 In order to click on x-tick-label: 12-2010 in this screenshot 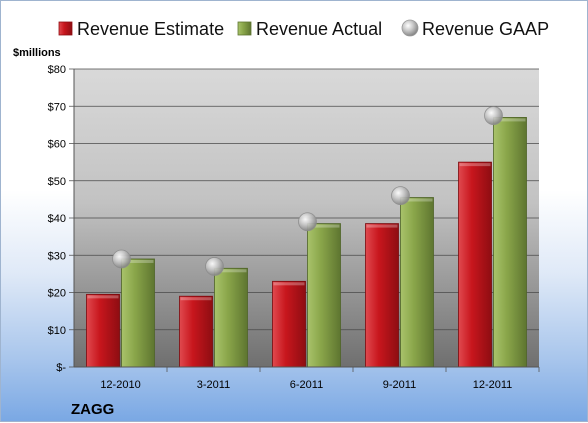, I will do `click(120, 385)`.